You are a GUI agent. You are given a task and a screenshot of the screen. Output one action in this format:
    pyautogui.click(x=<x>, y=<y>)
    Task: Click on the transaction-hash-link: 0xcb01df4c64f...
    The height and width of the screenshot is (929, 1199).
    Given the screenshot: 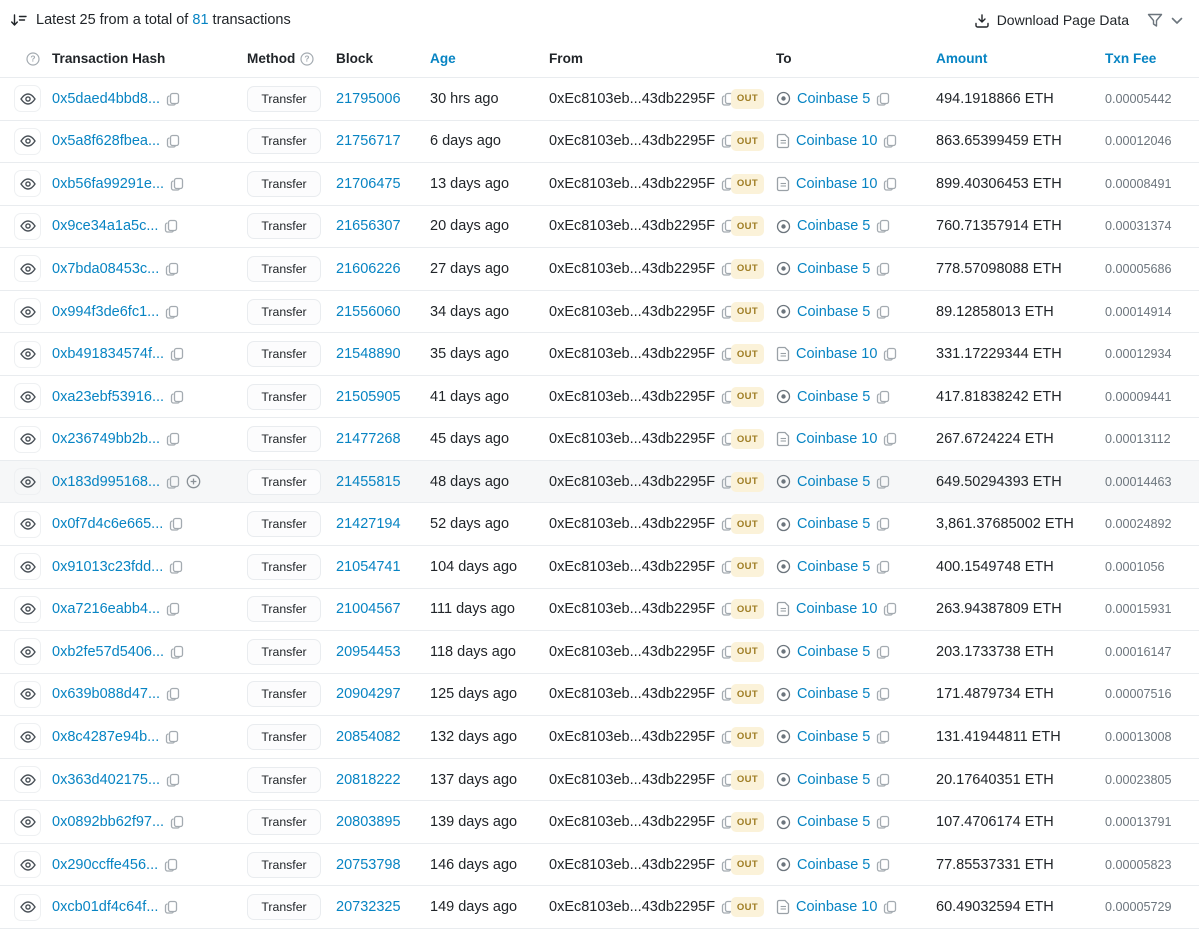 What is the action you would take?
    pyautogui.click(x=105, y=907)
    